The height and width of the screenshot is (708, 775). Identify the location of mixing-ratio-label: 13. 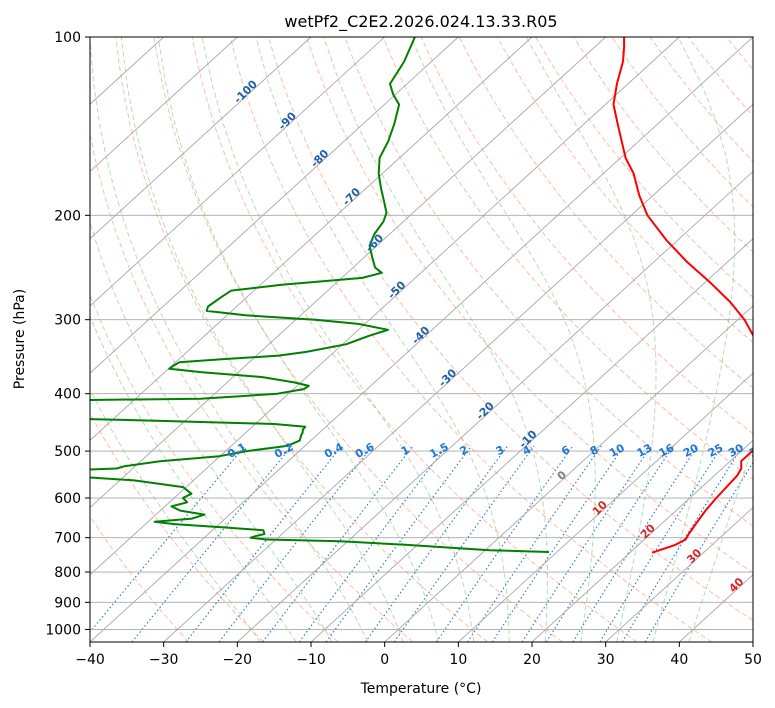
(645, 450).